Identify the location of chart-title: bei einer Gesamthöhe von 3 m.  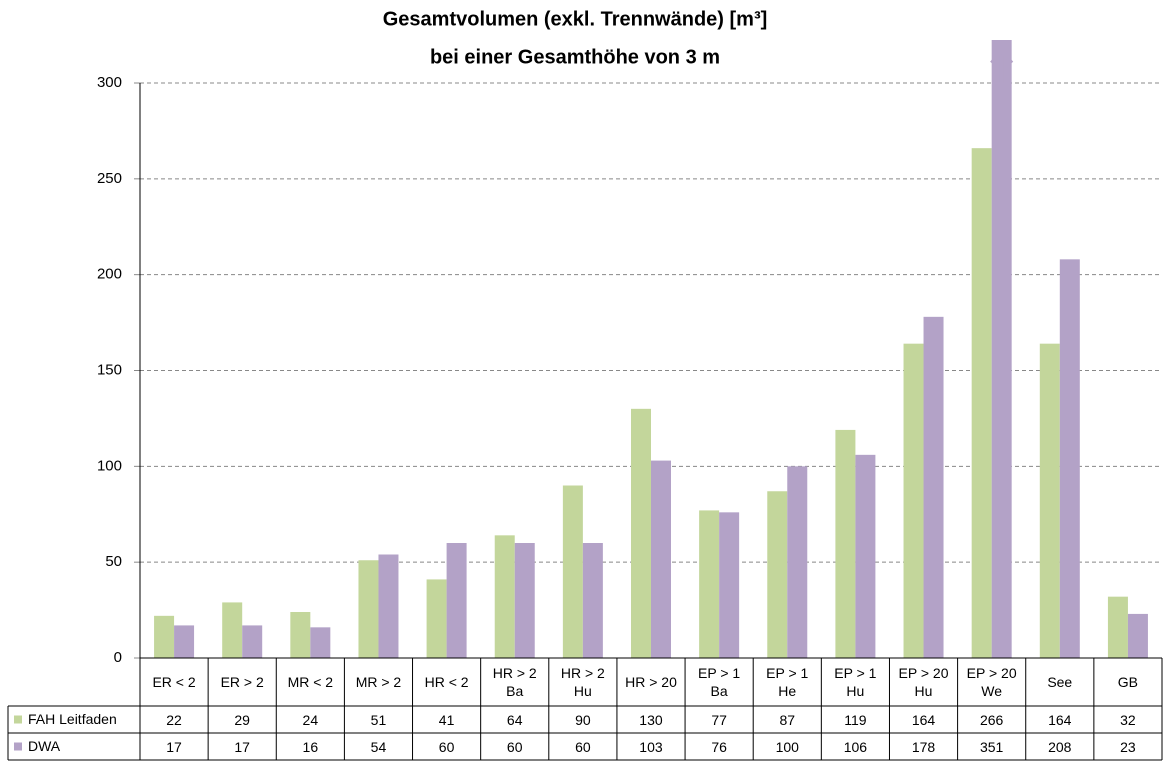
(575, 57).